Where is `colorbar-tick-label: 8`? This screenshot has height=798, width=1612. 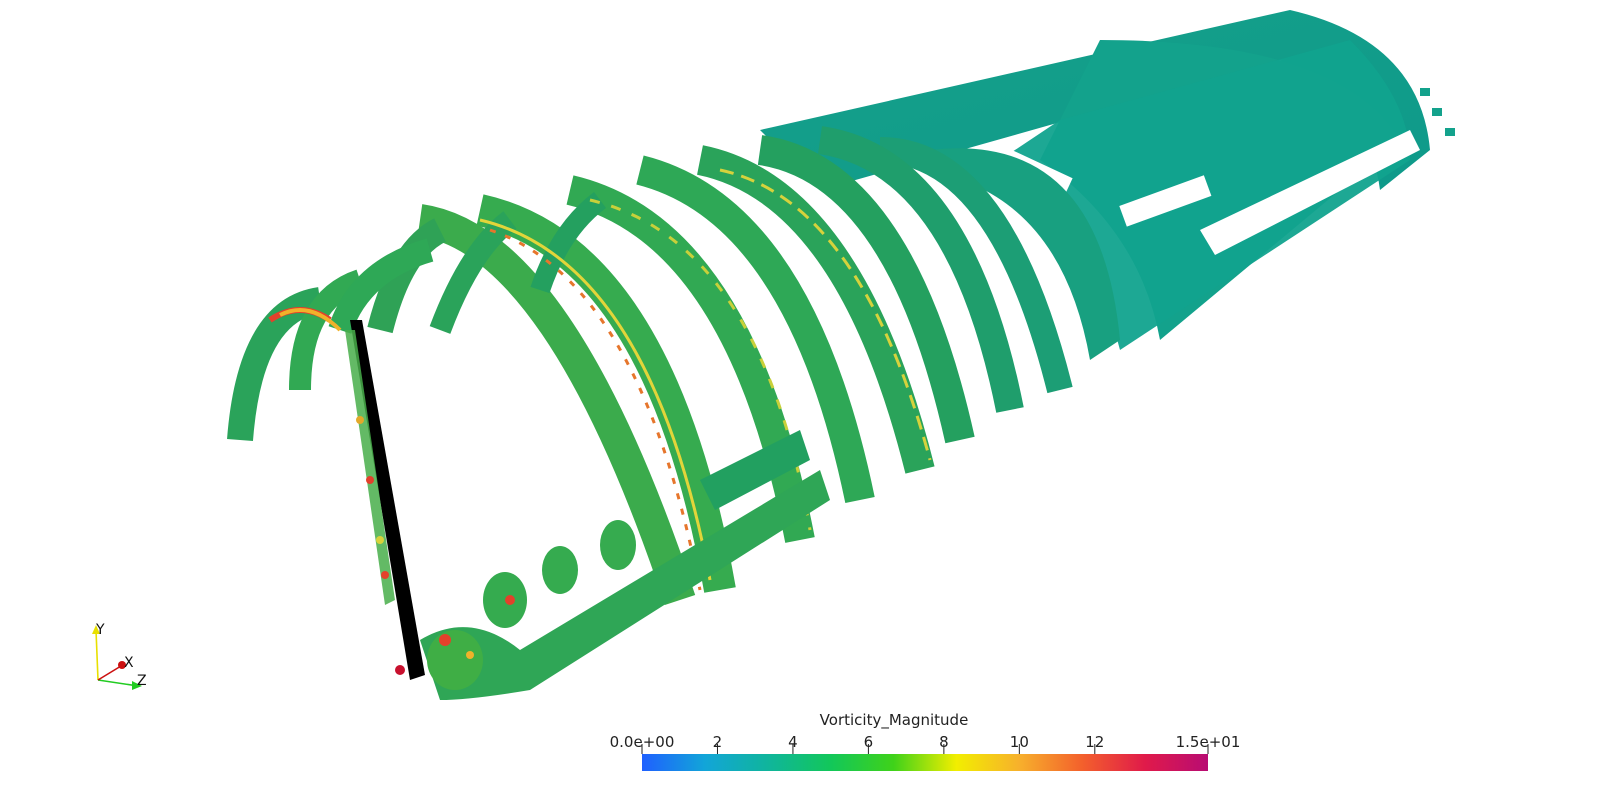
colorbar-tick-label: 8 is located at coordinates (944, 742).